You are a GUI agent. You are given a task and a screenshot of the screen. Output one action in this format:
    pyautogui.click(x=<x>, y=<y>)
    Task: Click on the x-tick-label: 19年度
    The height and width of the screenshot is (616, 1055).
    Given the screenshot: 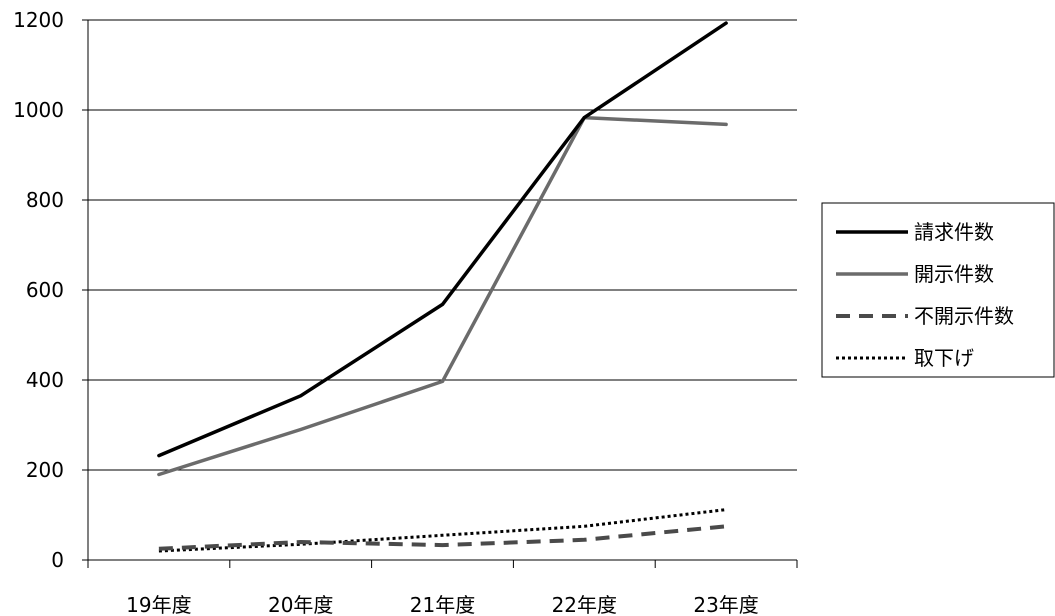 What is the action you would take?
    pyautogui.click(x=158, y=604)
    